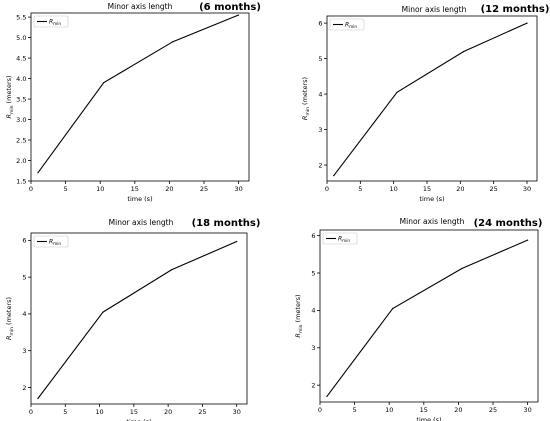 This screenshot has width=550, height=421. I want to click on y-tick-label: 2.0, so click(21, 161).